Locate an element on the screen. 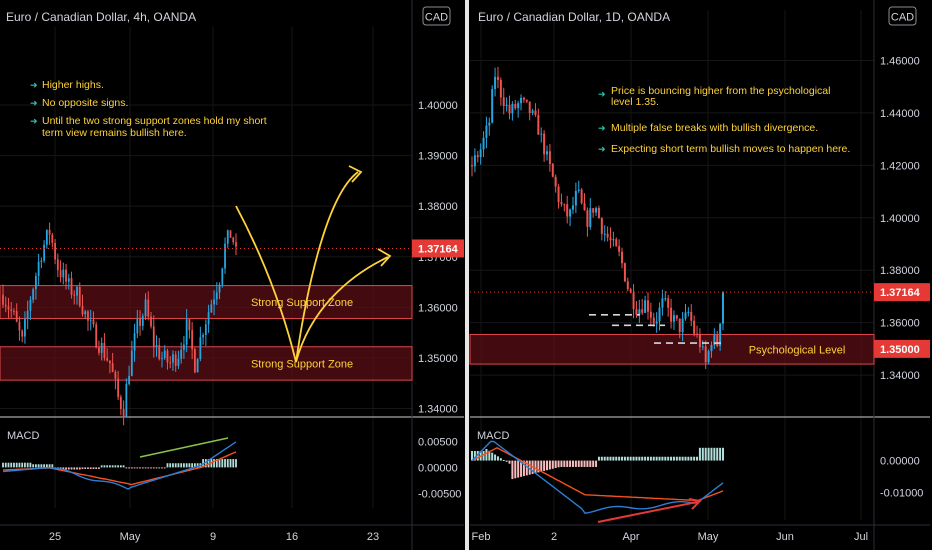 The height and width of the screenshot is (550, 932). currency-button-1d: CAD is located at coordinates (902, 16).